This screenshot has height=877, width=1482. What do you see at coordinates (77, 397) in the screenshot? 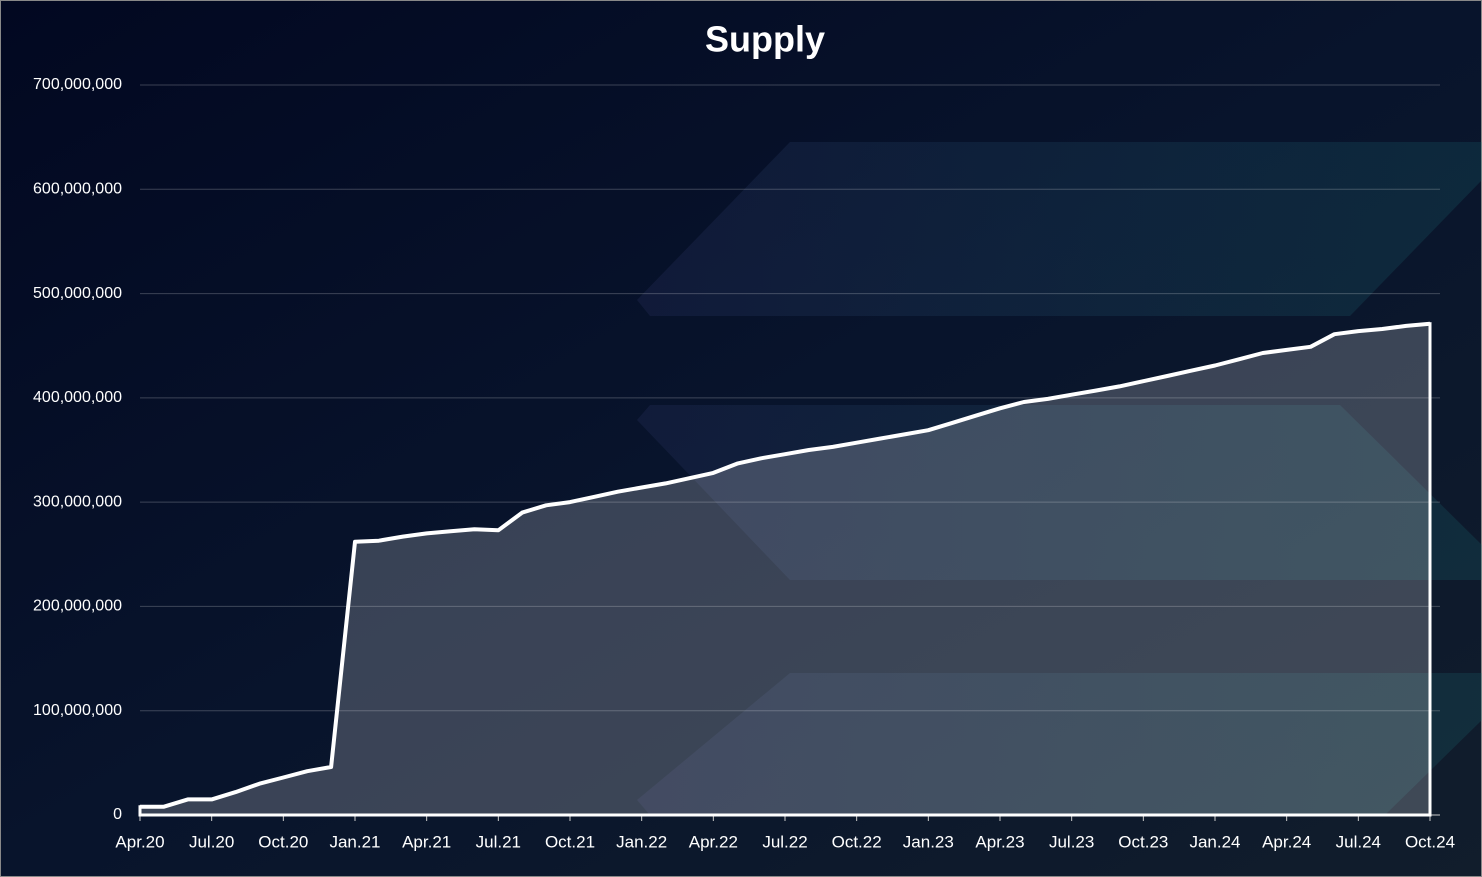
I see `y-tick-label: 400,000,000` at bounding box center [77, 397].